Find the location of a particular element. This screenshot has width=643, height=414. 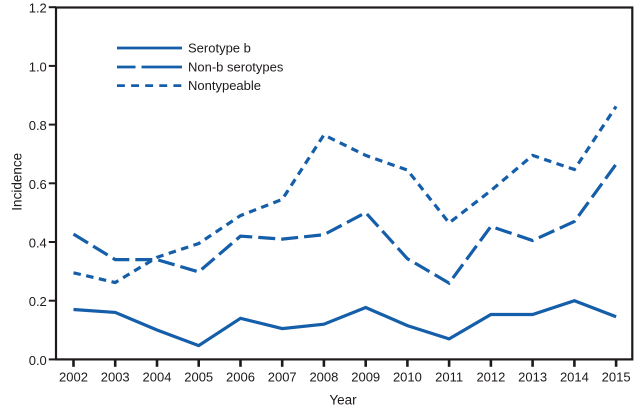

svg-text: 2013 is located at coordinates (532, 377).